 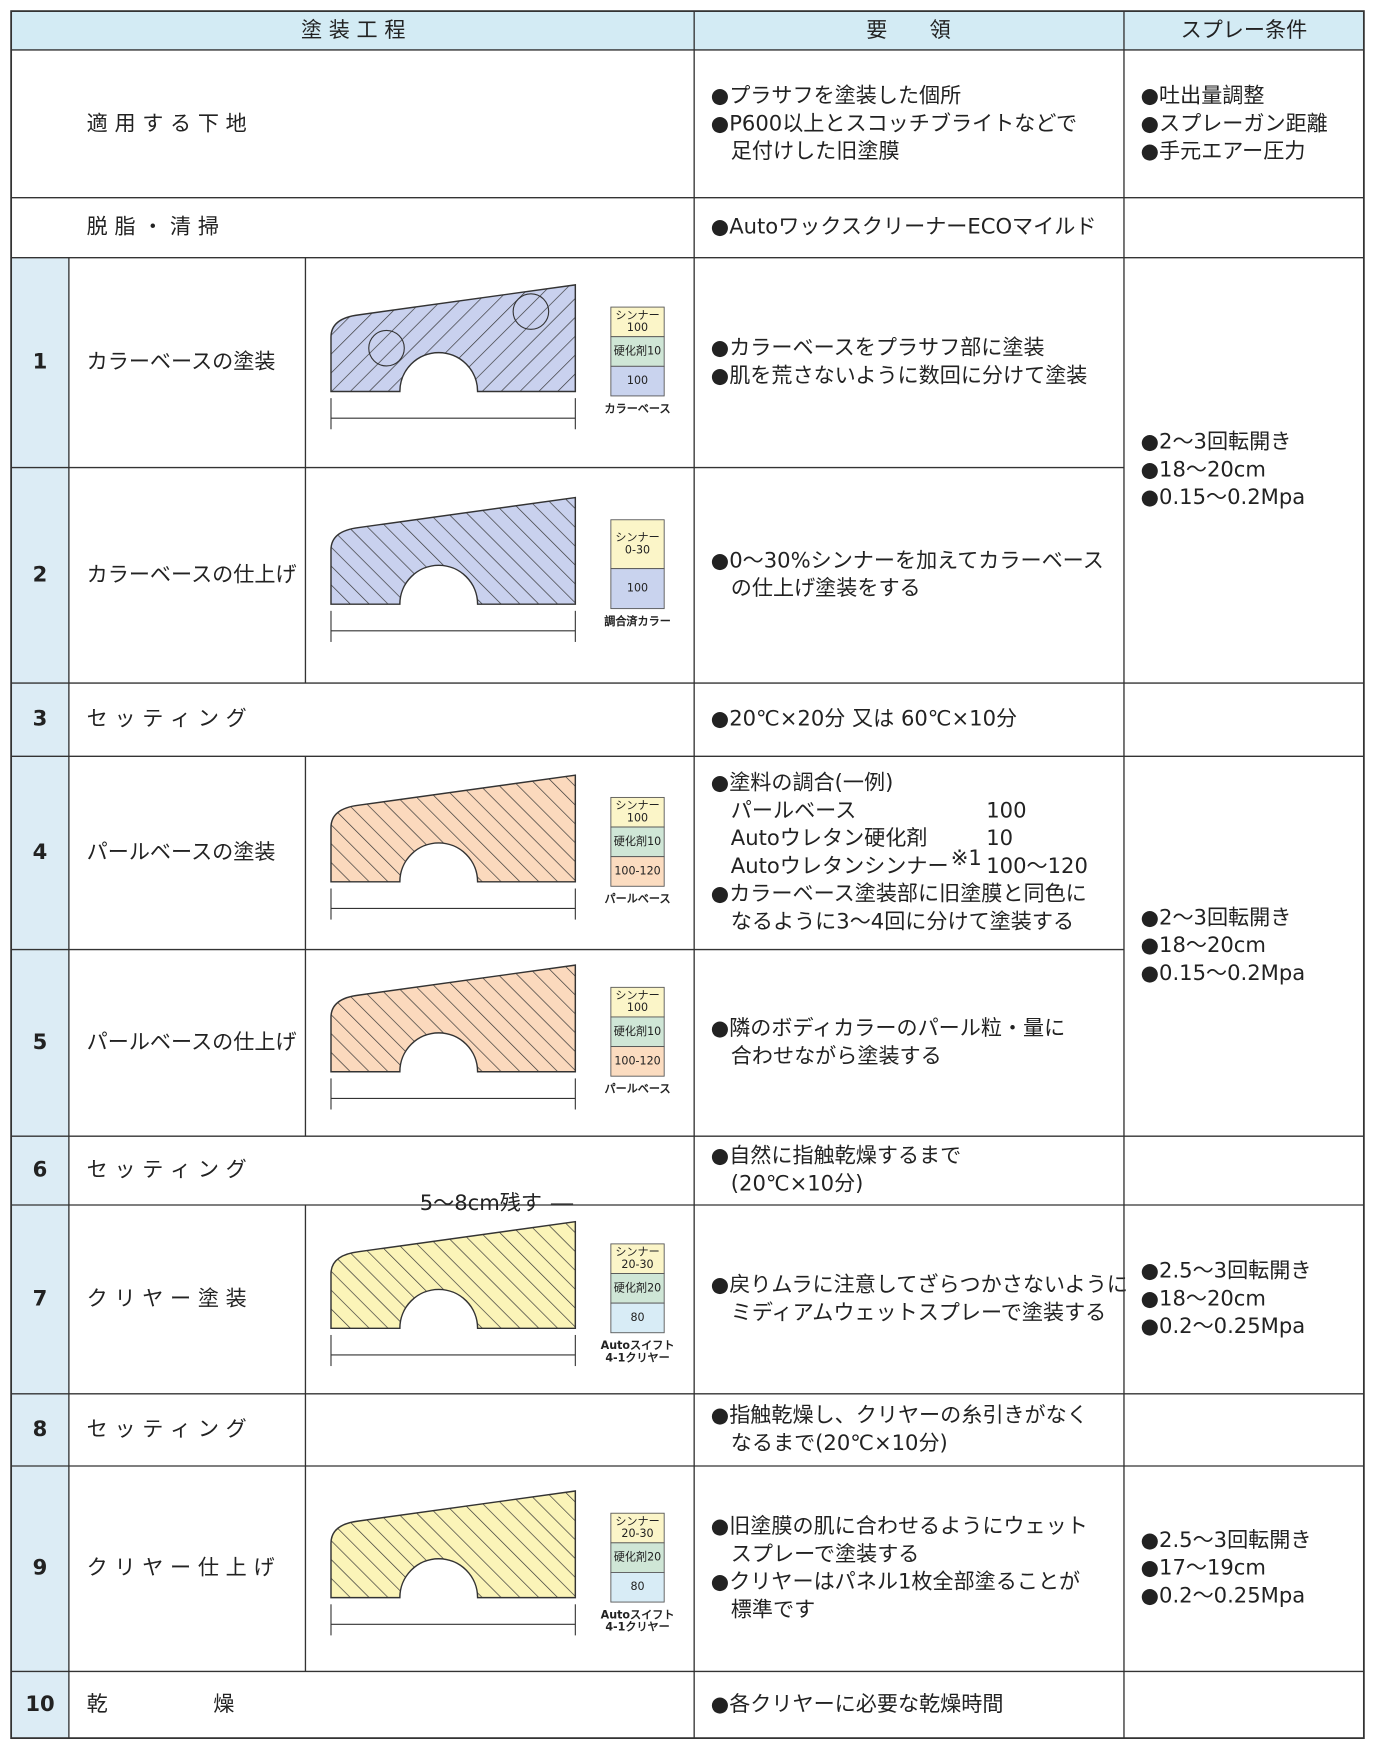 What do you see at coordinates (638, 408) in the screenshot?
I see `cup-caption: カラーベース` at bounding box center [638, 408].